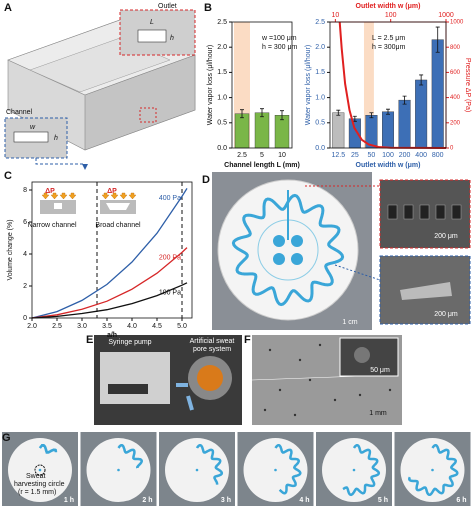 This screenshot has height=507, width=474. Describe the element at coordinates (391, 15) in the screenshot. I see `x2-tick-label: 100` at that location.